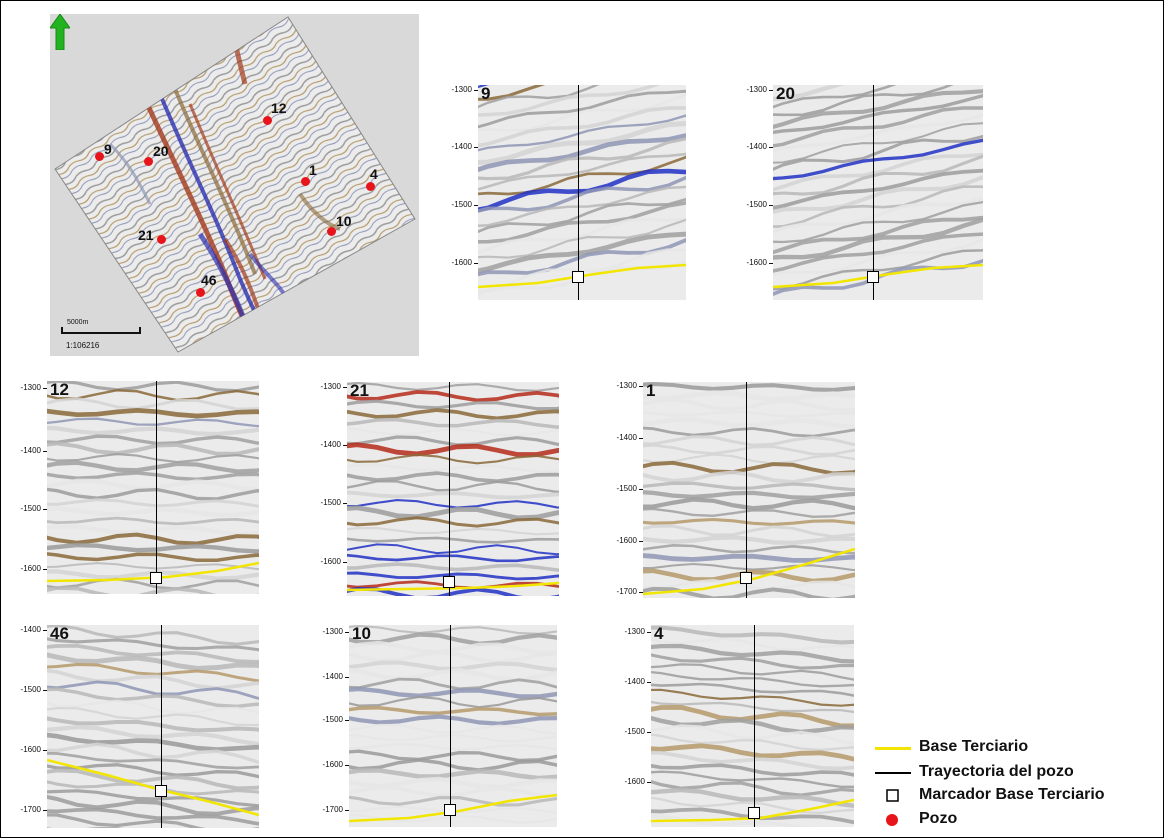  Describe the element at coordinates (1012, 794) in the screenshot. I see `legend-label: Marcador Base Terciario` at that location.